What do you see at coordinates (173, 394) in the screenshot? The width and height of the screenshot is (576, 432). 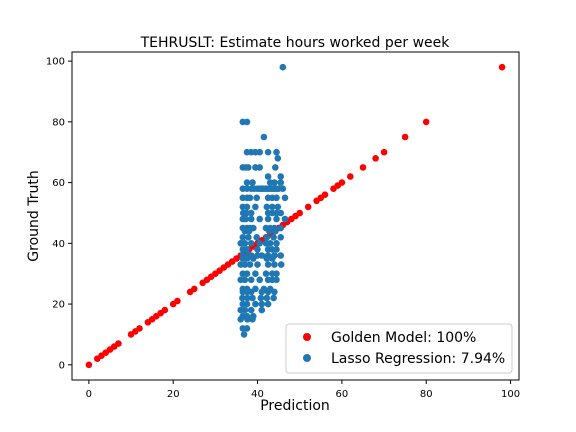 I see `x-tick-label: 20` at bounding box center [173, 394].